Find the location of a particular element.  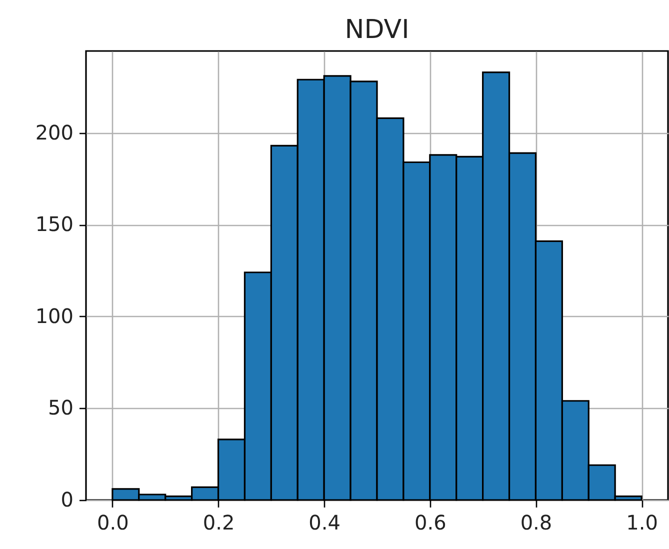

x-tick-label: 1.0 is located at coordinates (642, 522).